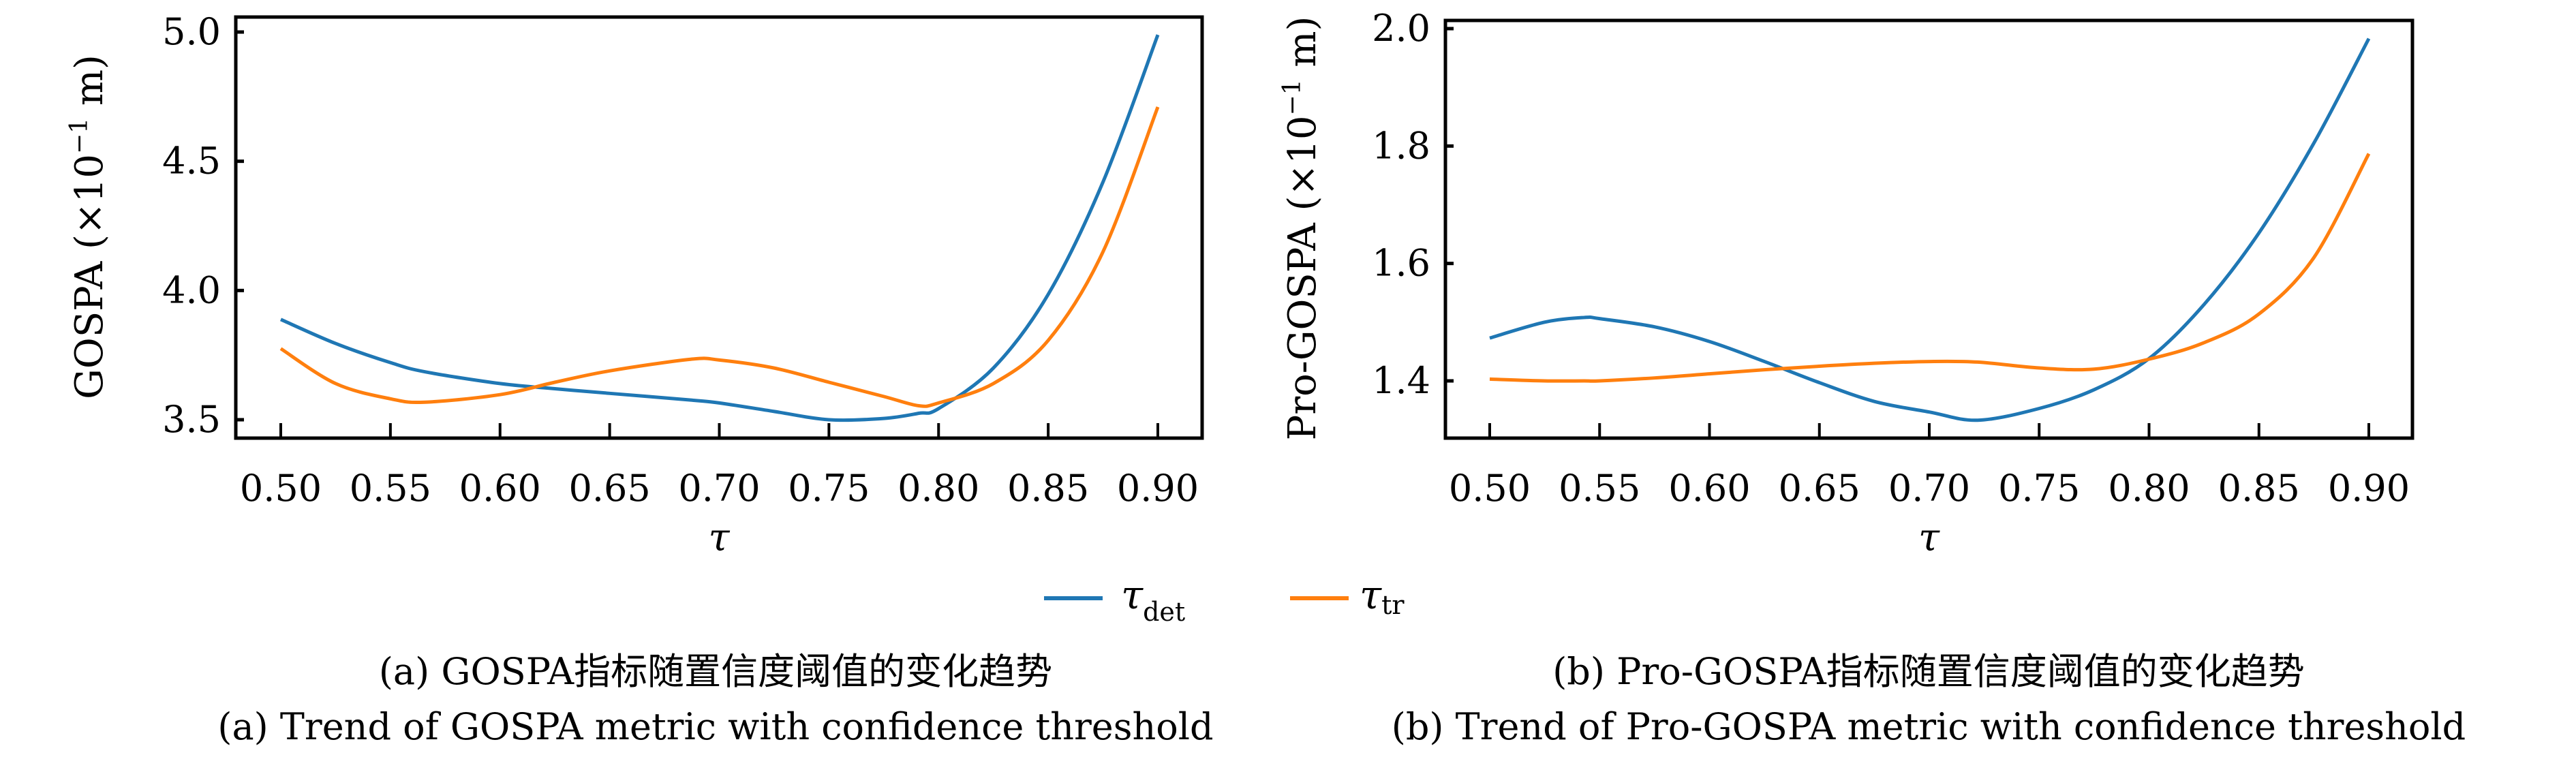 The image size is (2576, 757). Describe the element at coordinates (1303, 48) in the screenshot. I see `y-axis-label-tail-b: m)` at that location.